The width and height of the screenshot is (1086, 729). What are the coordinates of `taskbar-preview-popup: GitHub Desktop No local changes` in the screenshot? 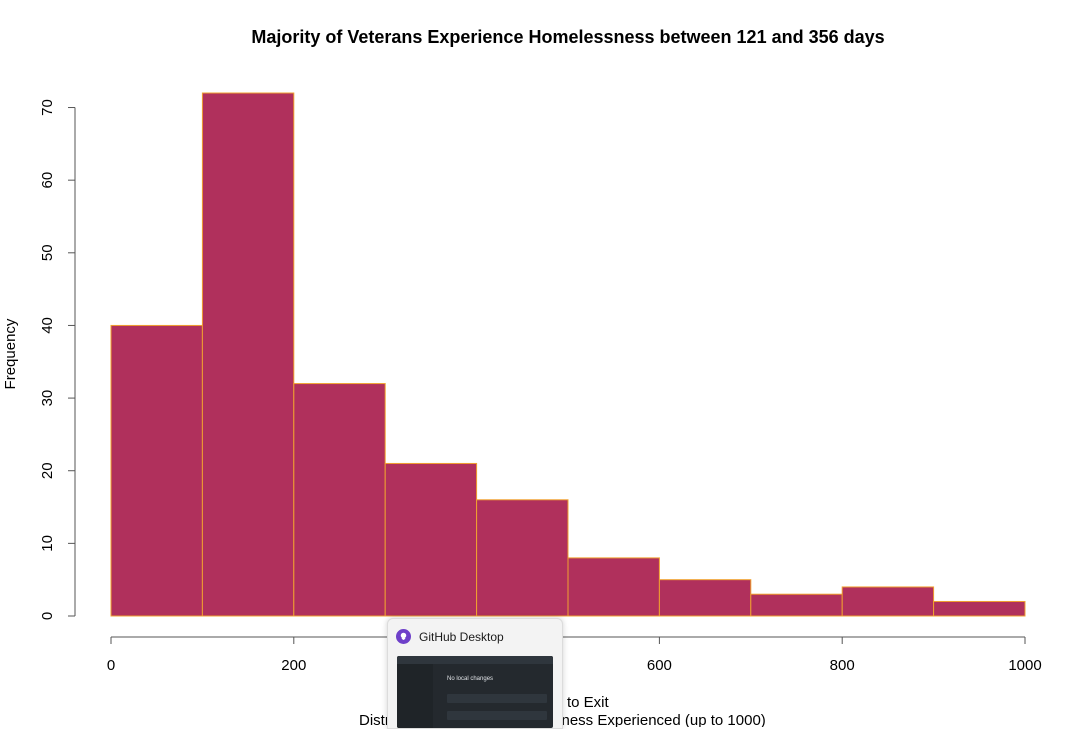 It's located at (475, 673).